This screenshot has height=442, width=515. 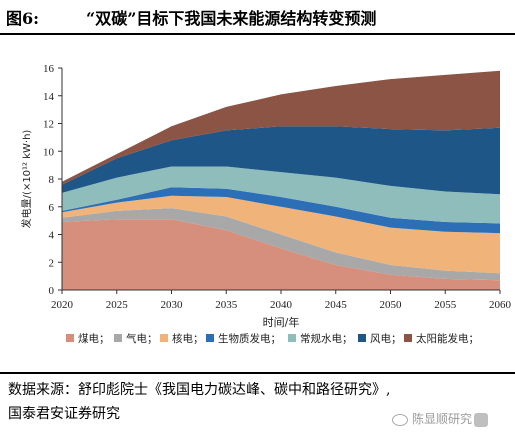 What do you see at coordinates (52, 263) in the screenshot?
I see `y-tick-label: 2` at bounding box center [52, 263].